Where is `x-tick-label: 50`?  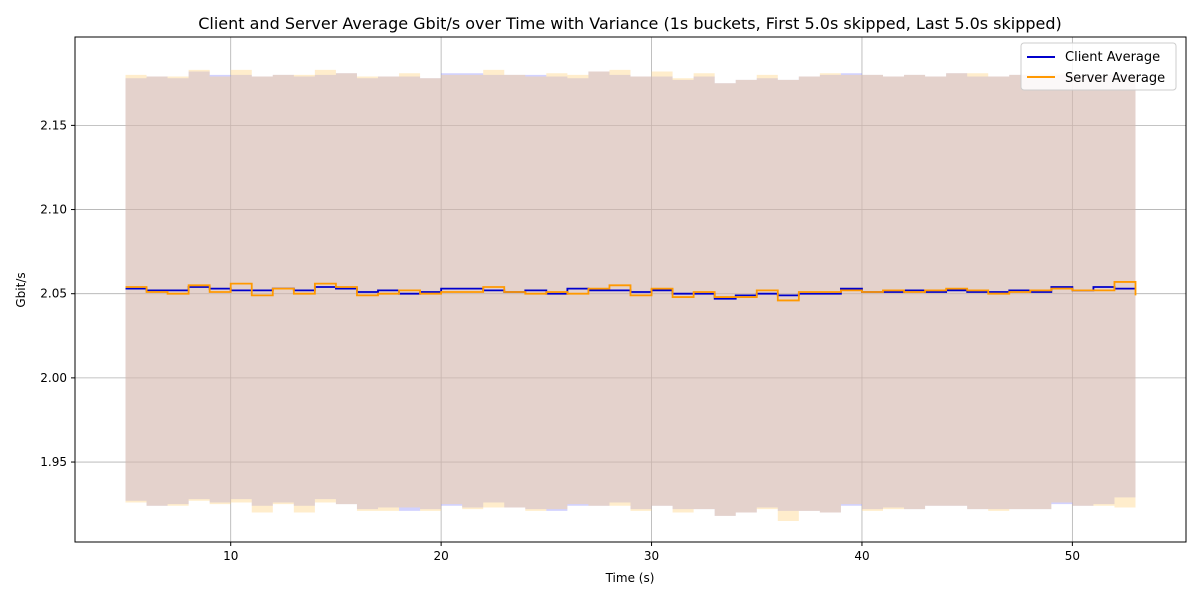
x-tick-label: 50 is located at coordinates (1072, 556).